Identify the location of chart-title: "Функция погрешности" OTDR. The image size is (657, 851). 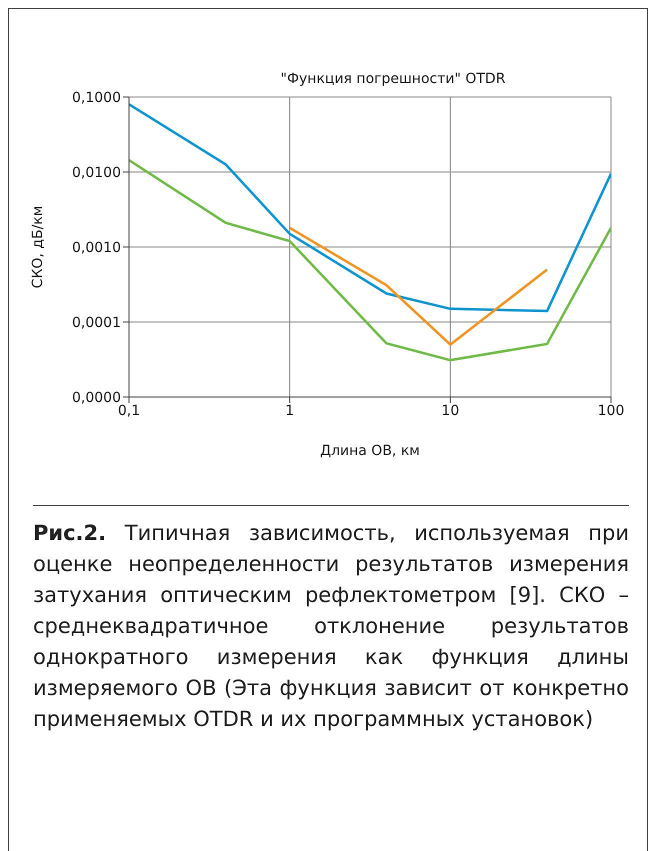
(393, 79).